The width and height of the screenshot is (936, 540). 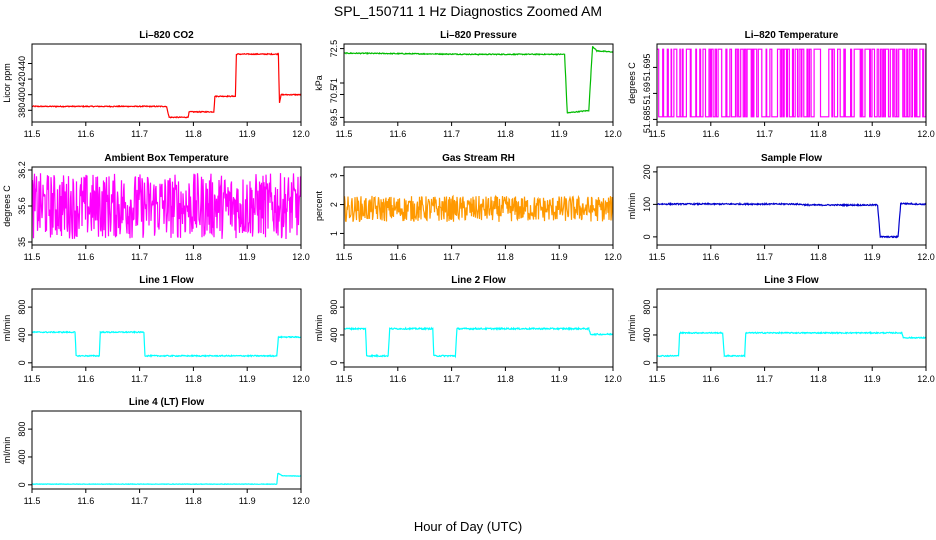 I want to click on panel-title: Line 2 Flow, so click(x=478, y=280).